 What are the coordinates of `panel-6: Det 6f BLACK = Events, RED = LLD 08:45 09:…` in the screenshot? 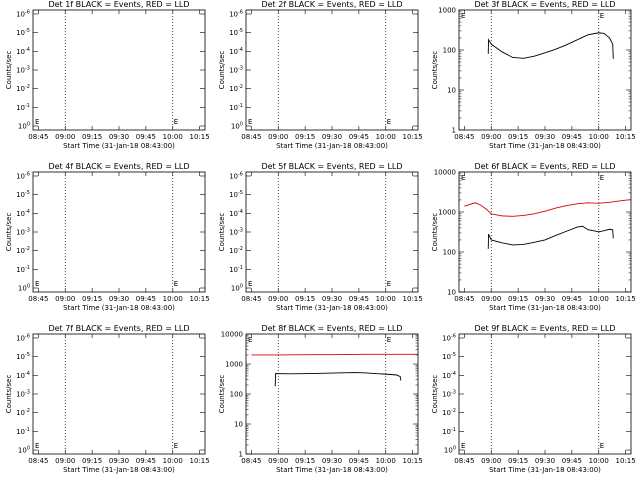 It's located at (533, 237).